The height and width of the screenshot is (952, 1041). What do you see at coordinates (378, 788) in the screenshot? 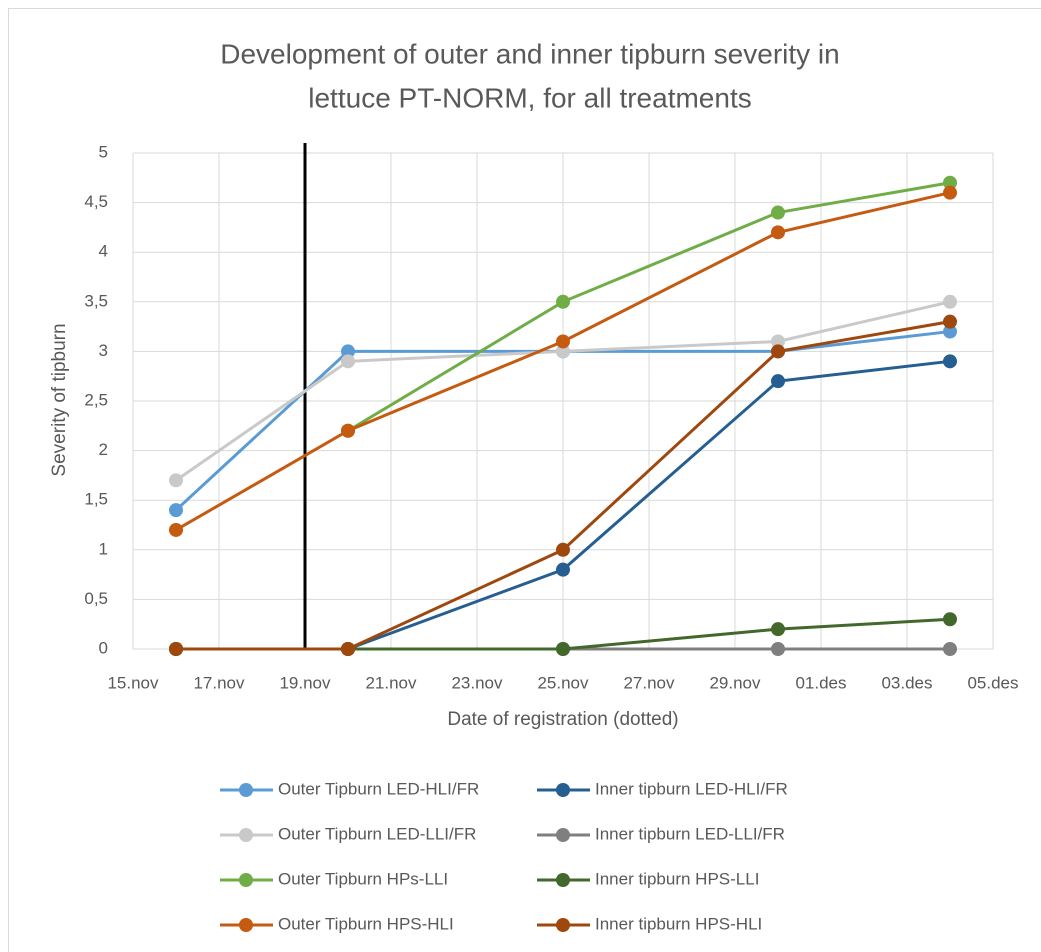
I see `legend-label: Outer Tipburn LED-HLI/FR` at bounding box center [378, 788].